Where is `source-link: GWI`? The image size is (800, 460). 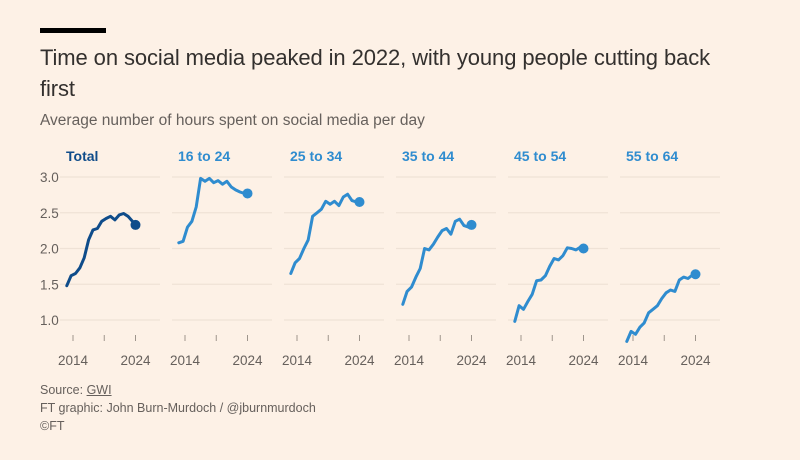 source-link: GWI is located at coordinates (99, 390).